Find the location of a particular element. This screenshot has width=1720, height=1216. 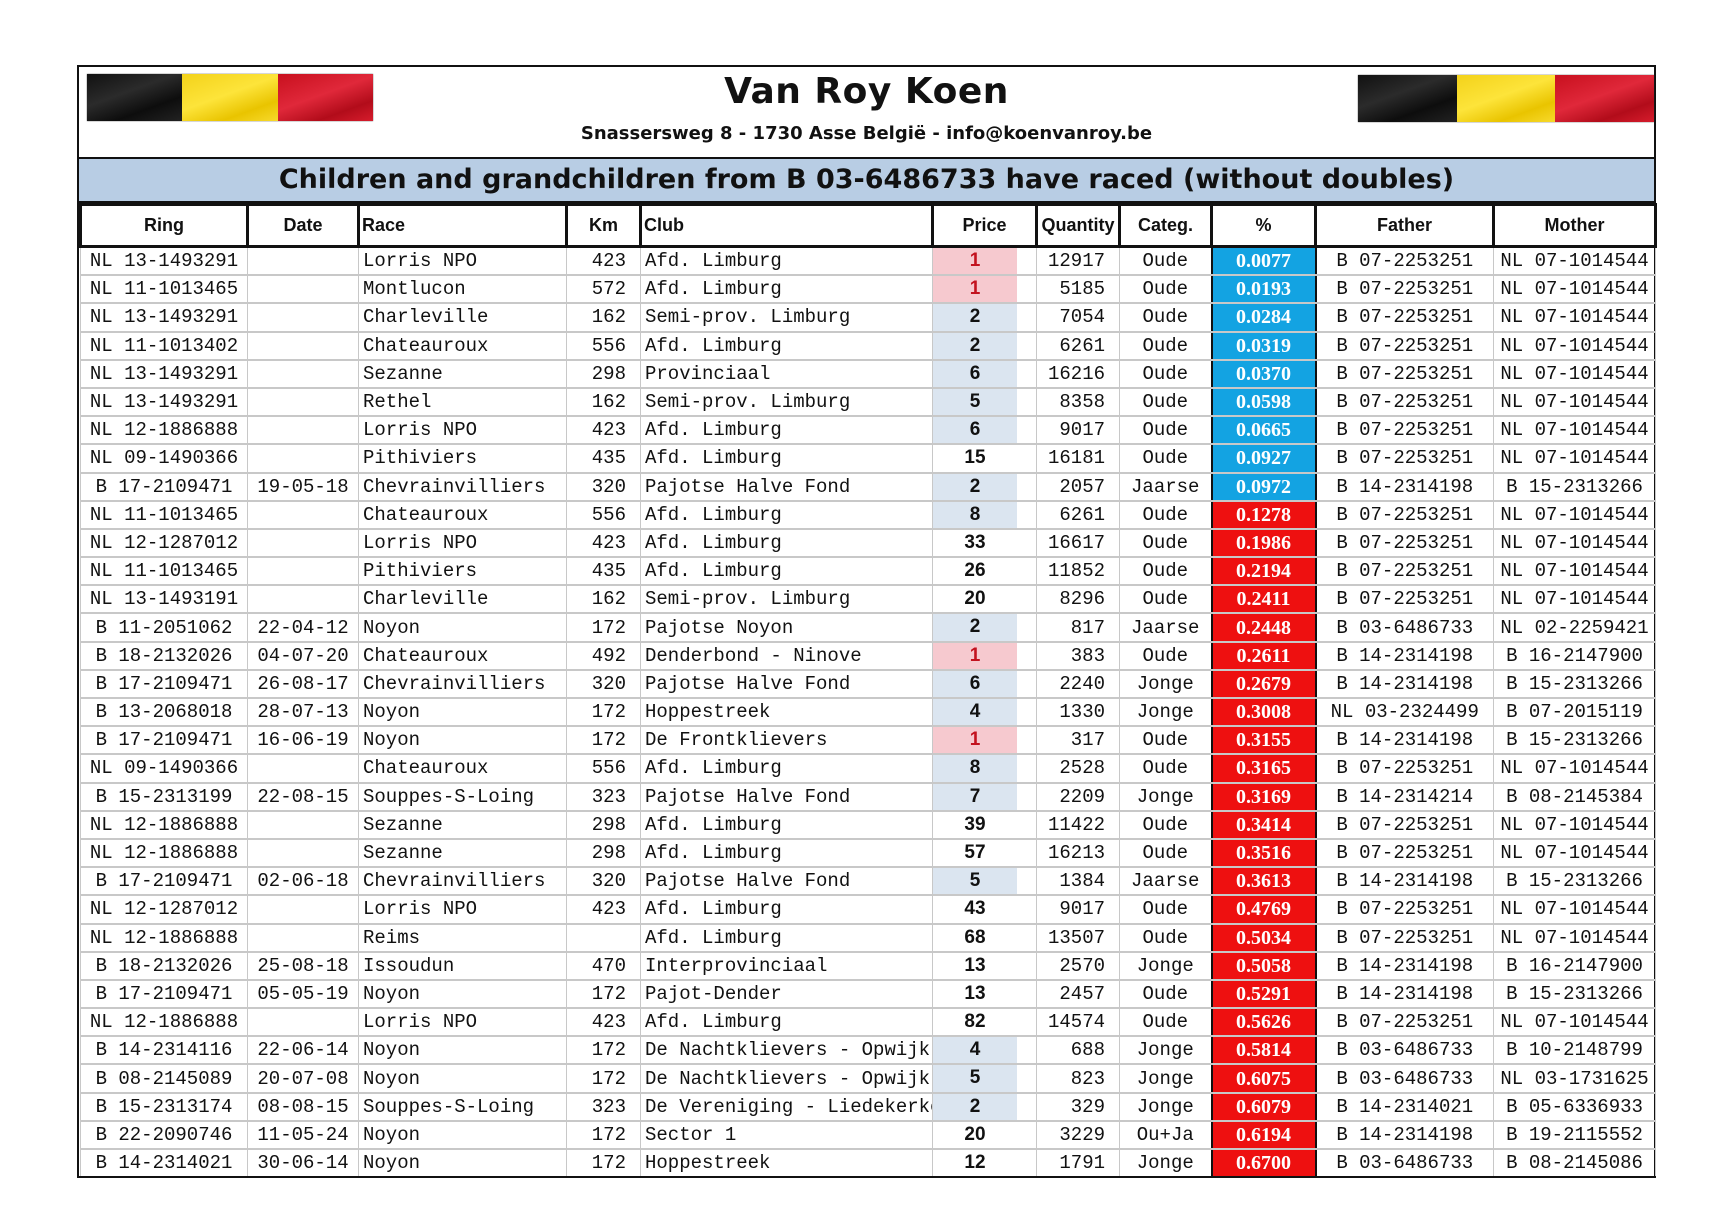

cell-quantity: 14574 is located at coordinates (1078, 1022).